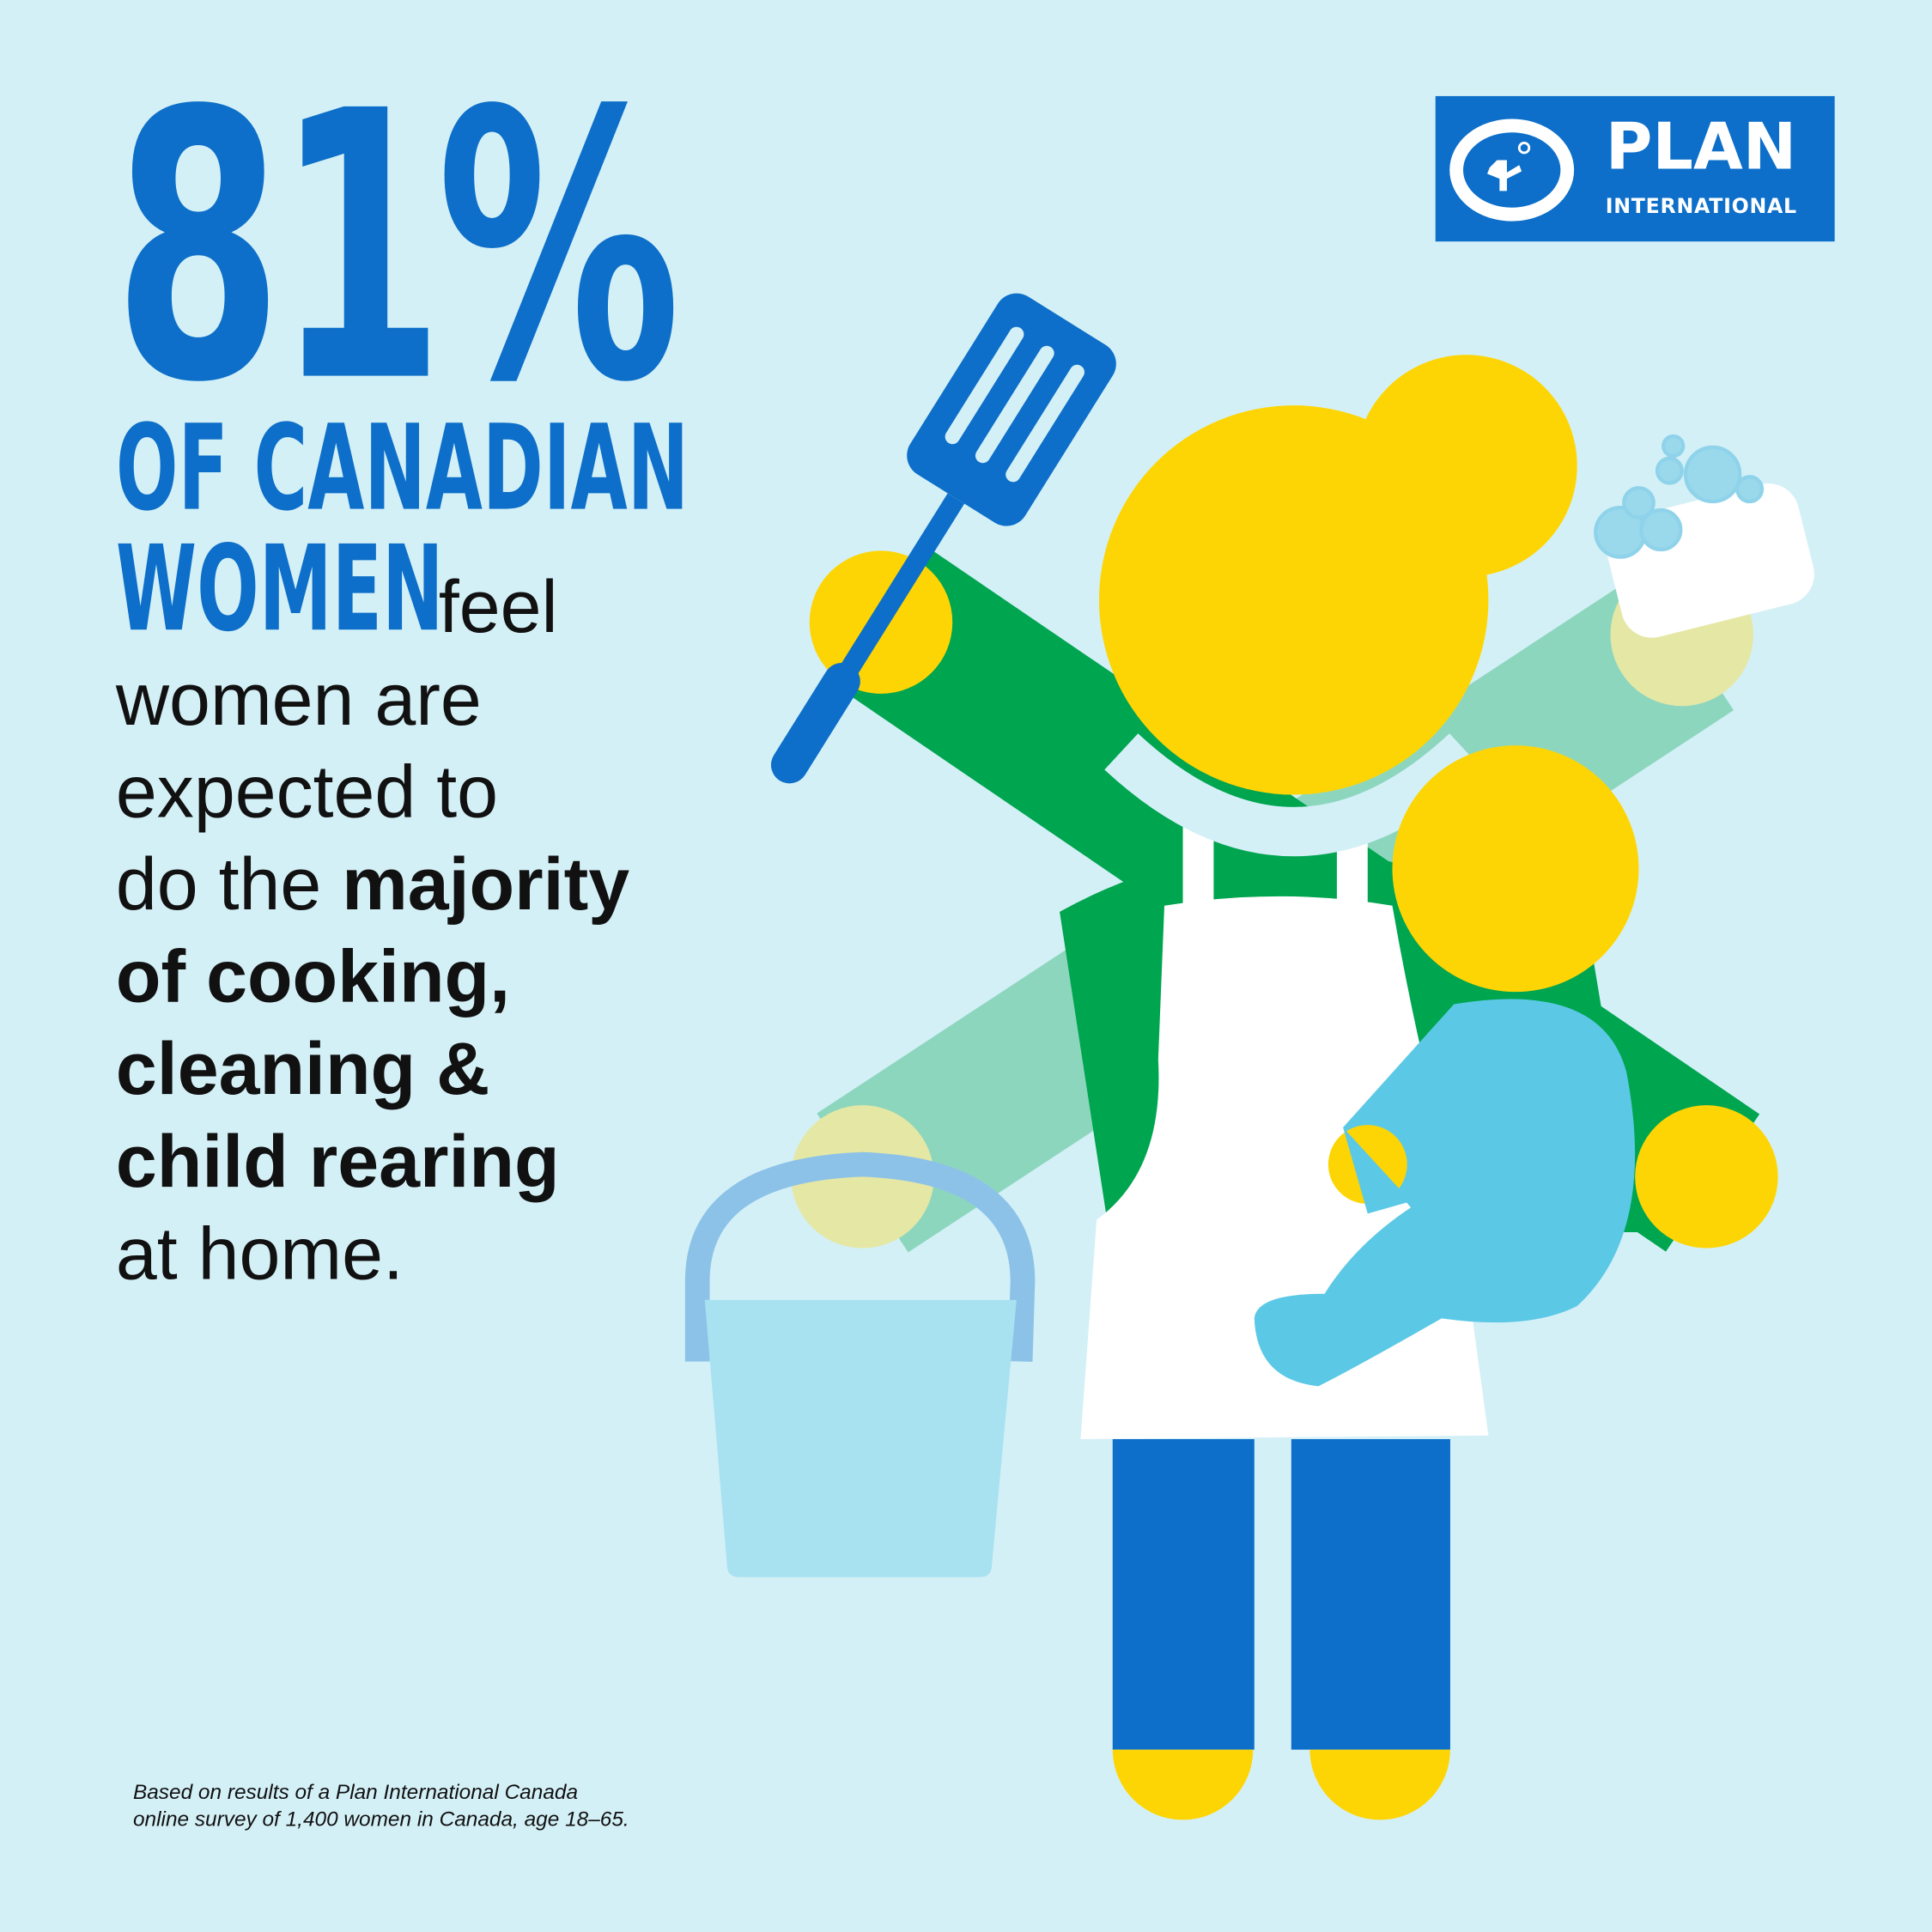  I want to click on text-feel: feel, so click(498, 607).